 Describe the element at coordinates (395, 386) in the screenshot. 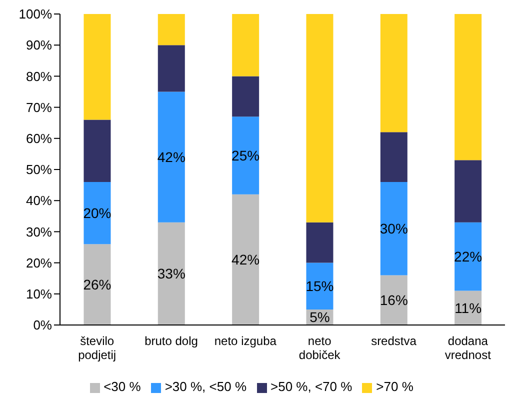

I see `legend-label: >70 %` at that location.